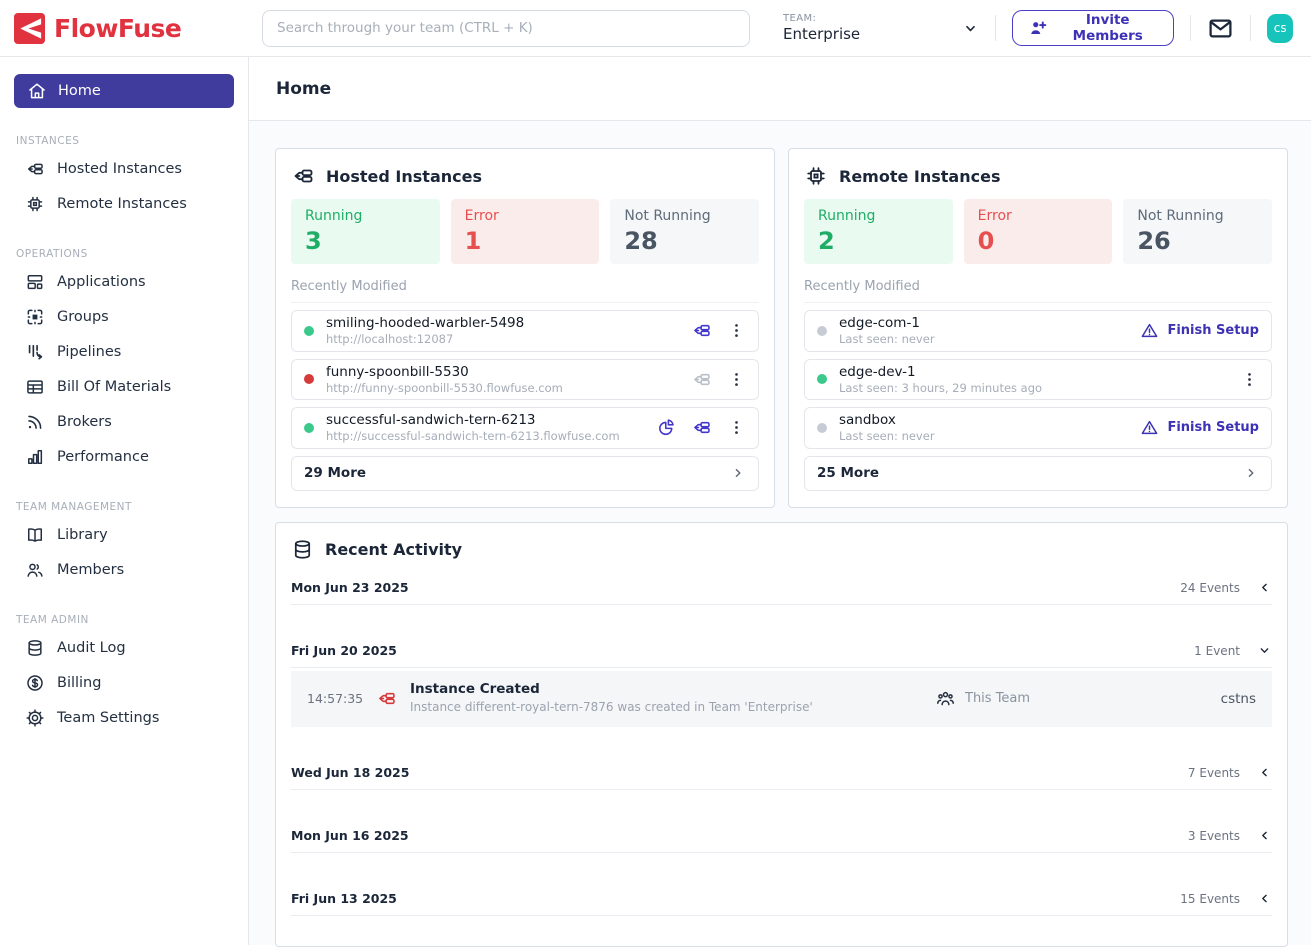  What do you see at coordinates (1217, 651) in the screenshot?
I see `activity-event-count: 1 Event` at bounding box center [1217, 651].